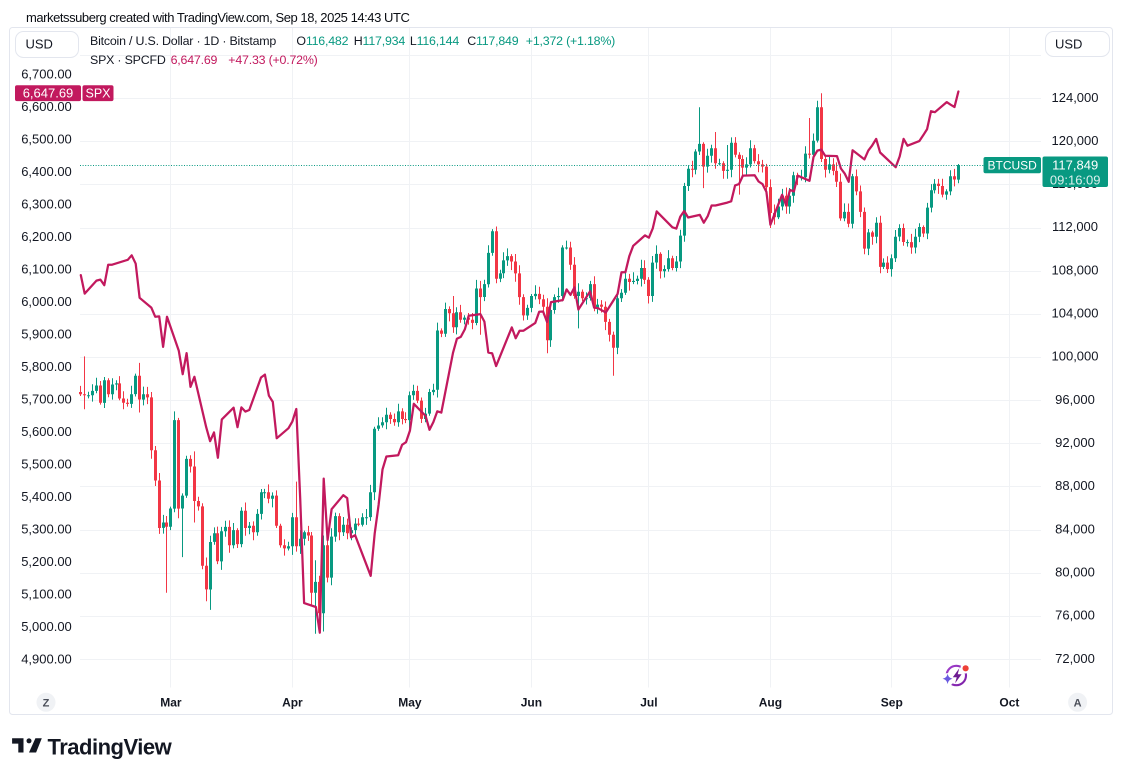 The width and height of the screenshot is (1123, 776). Describe the element at coordinates (1013, 165) in the screenshot. I see `svg-text: BTCUSD` at that location.